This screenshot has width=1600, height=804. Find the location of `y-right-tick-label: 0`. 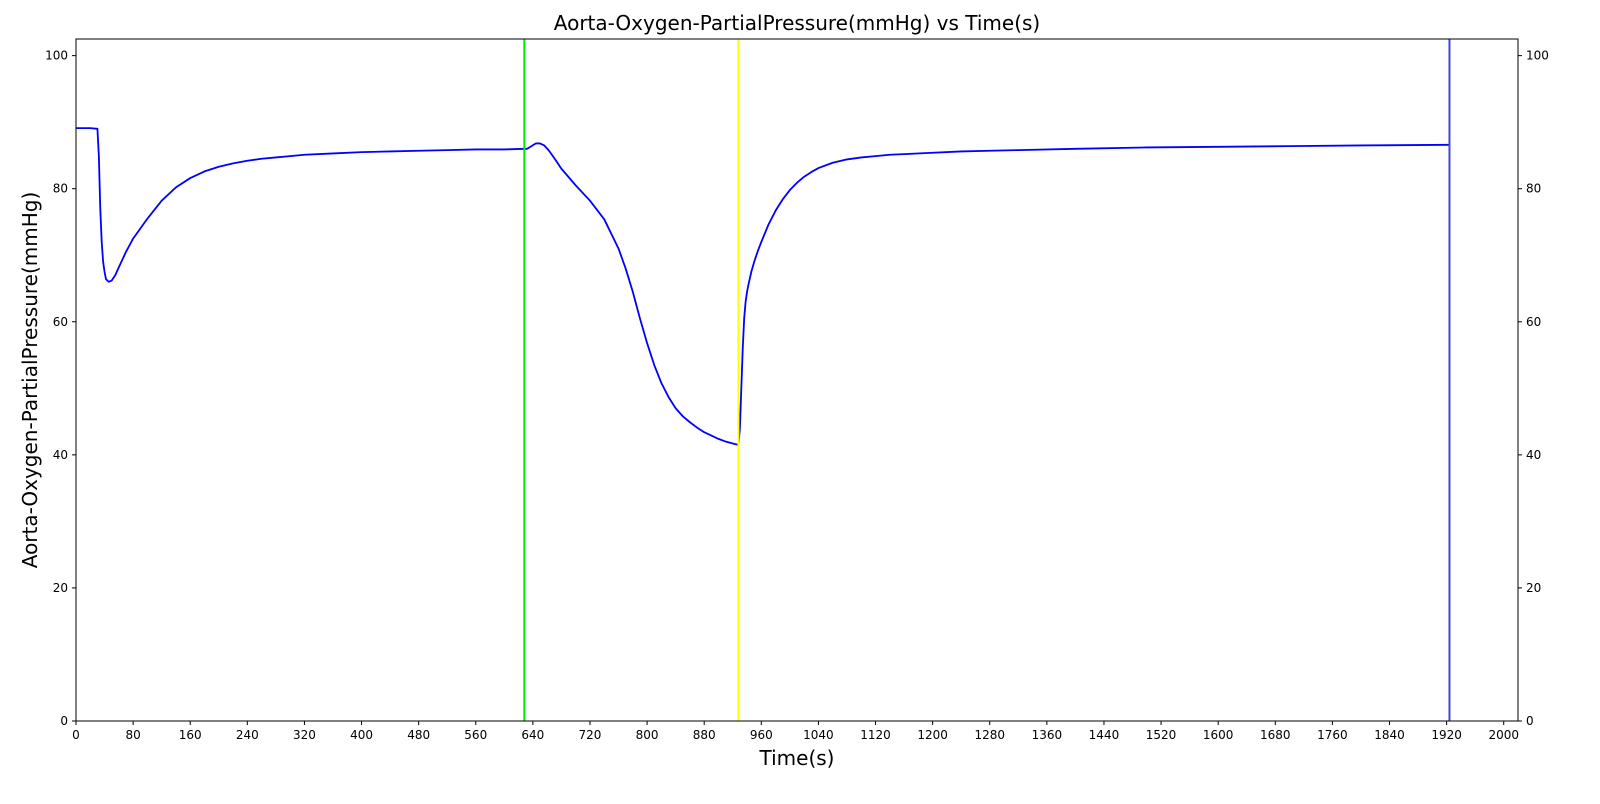

y-right-tick-label: 0 is located at coordinates (1530, 721).